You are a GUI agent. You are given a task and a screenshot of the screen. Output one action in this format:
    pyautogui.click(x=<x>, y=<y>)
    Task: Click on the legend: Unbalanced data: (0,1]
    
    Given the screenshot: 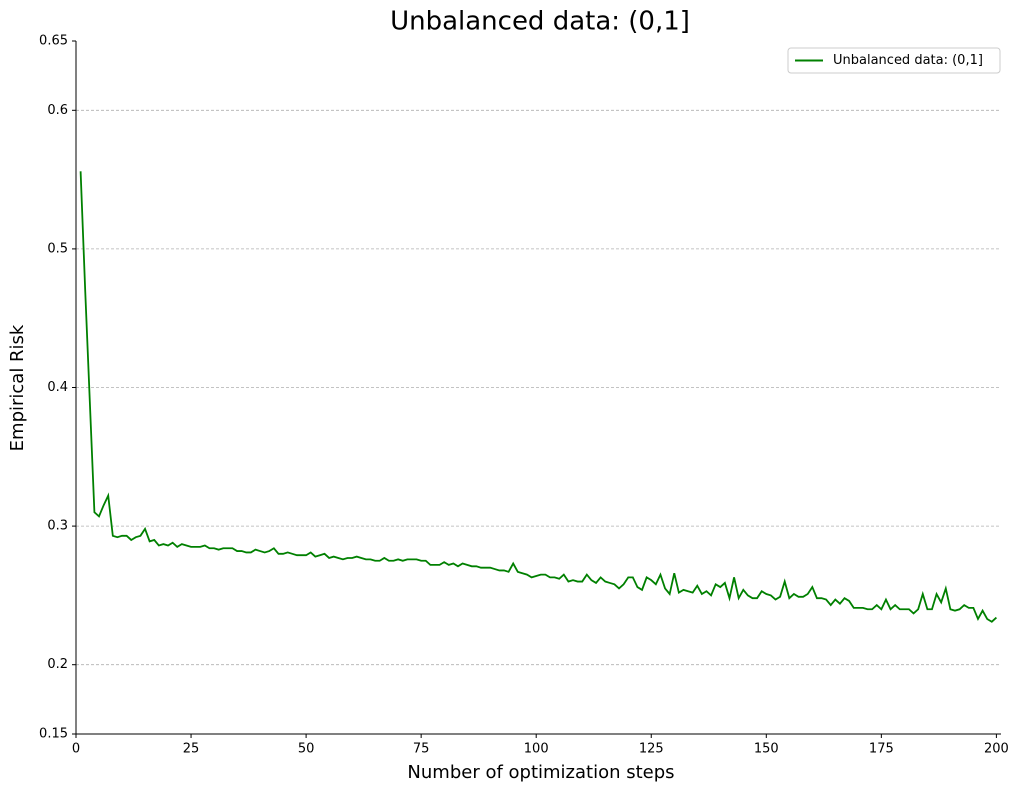 What is the action you would take?
    pyautogui.click(x=894, y=60)
    